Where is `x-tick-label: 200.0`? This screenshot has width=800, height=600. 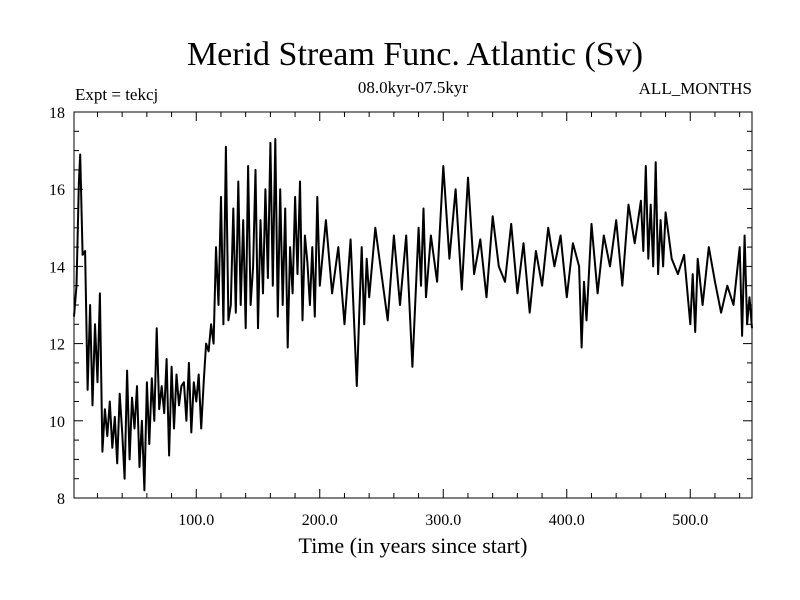
x-tick-label: 200.0 is located at coordinates (320, 520).